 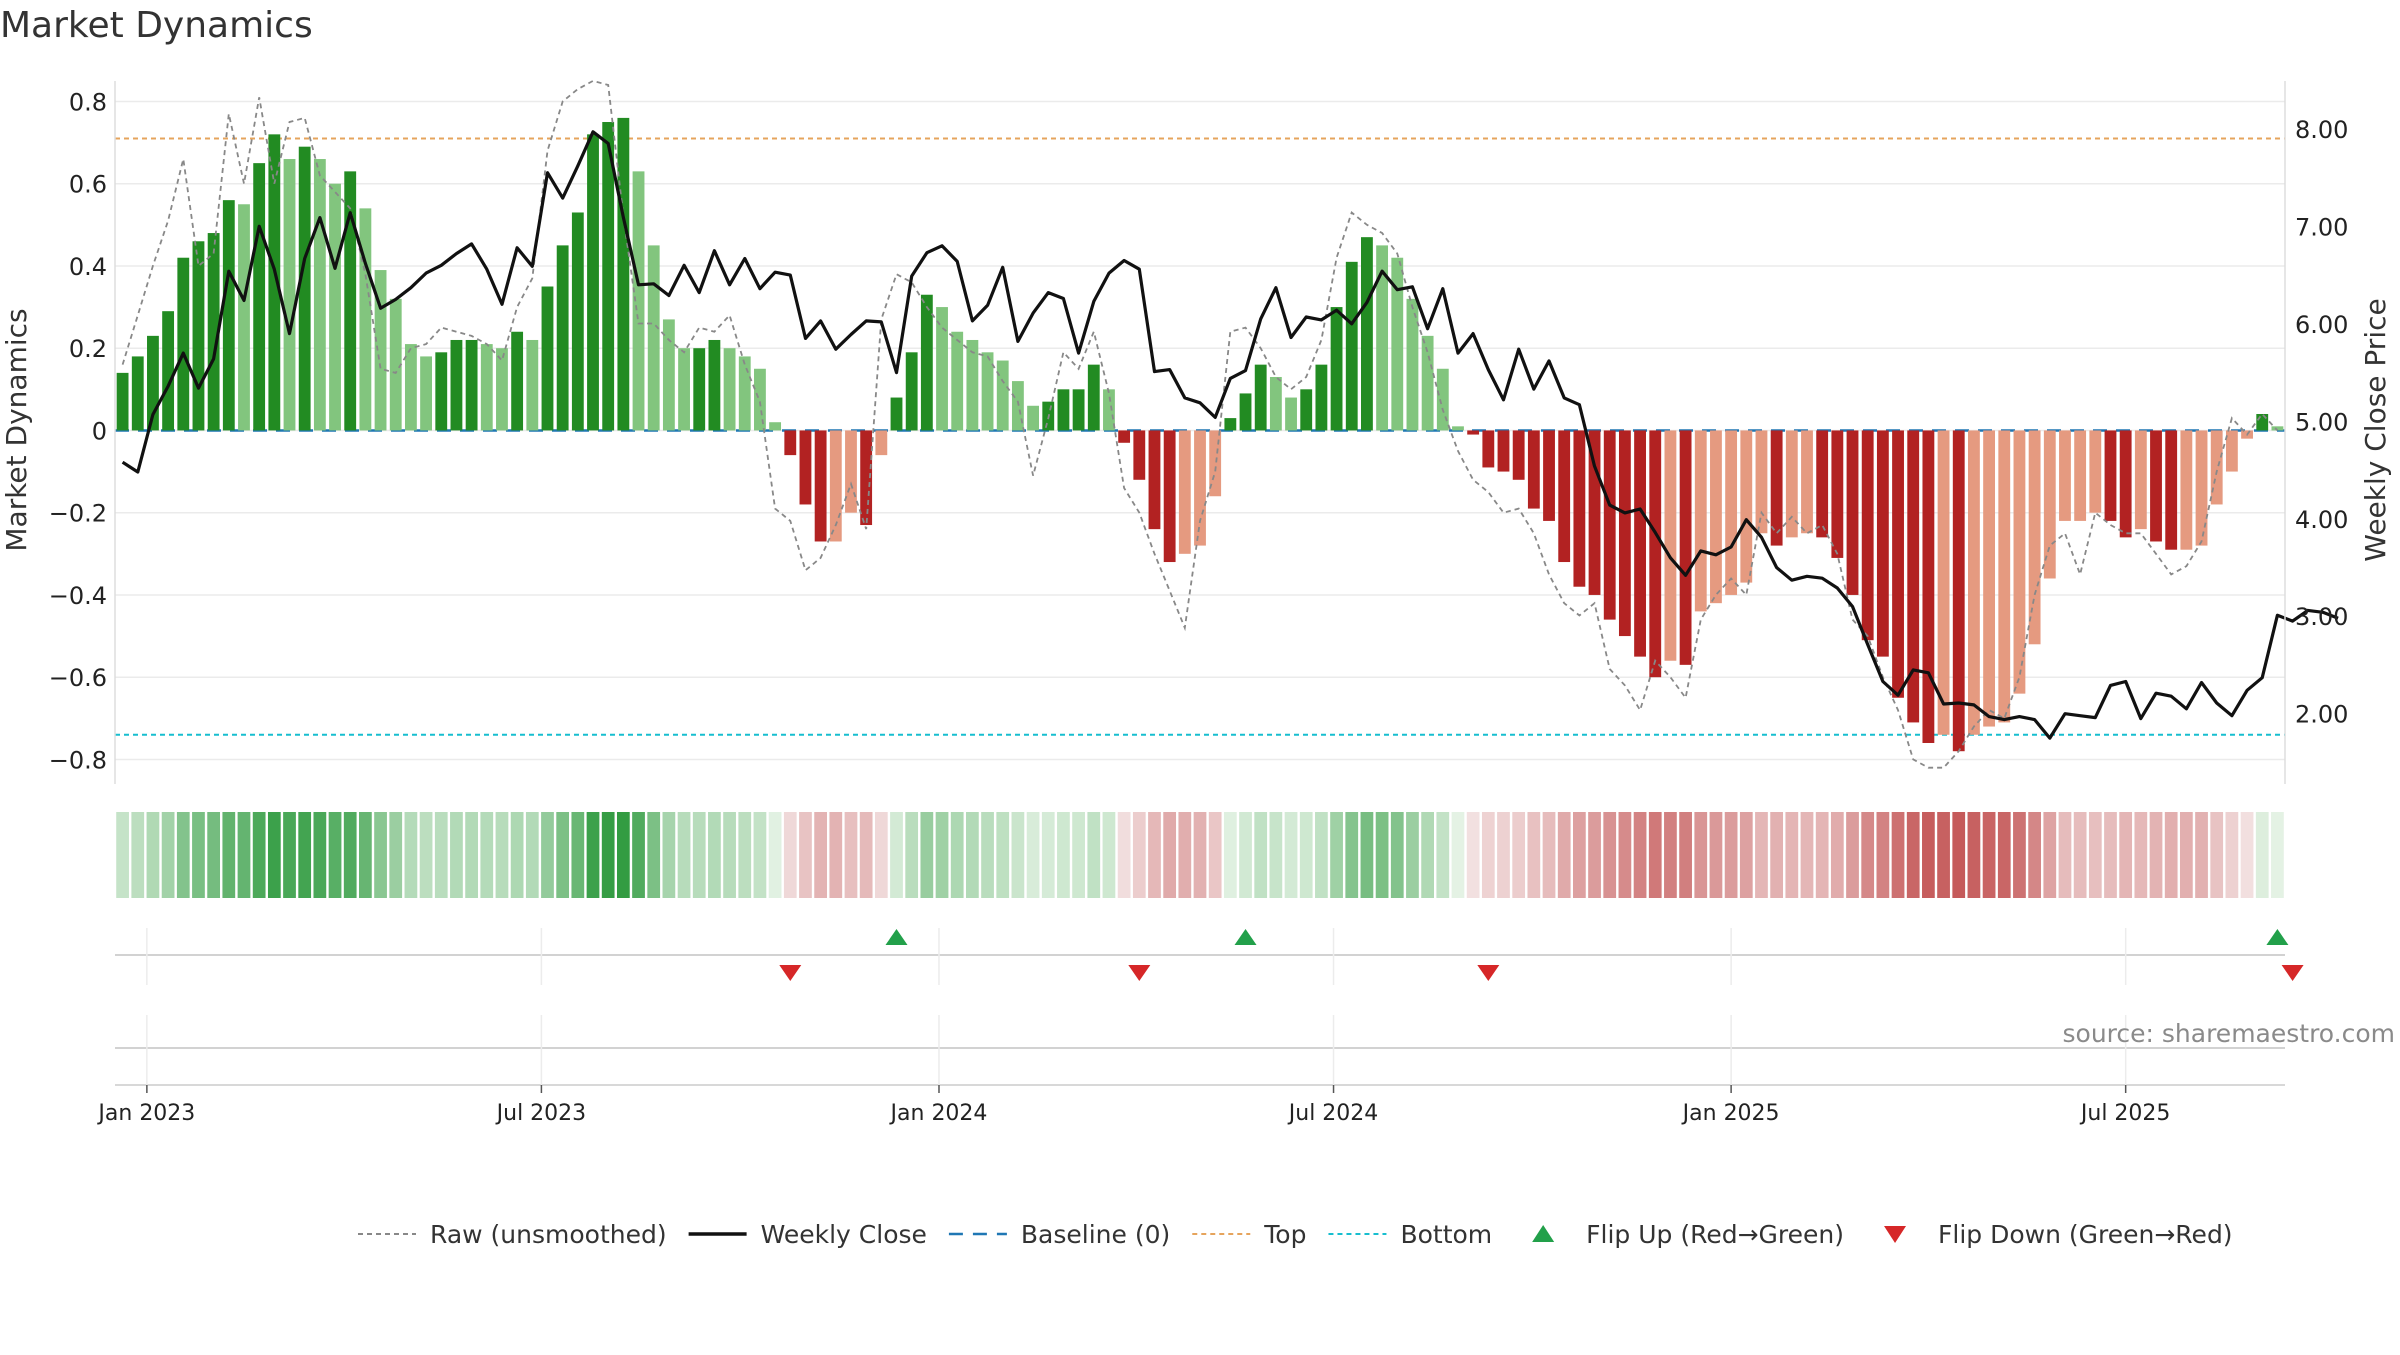 What do you see at coordinates (1209, 956) in the screenshot?
I see `flip-panel` at bounding box center [1209, 956].